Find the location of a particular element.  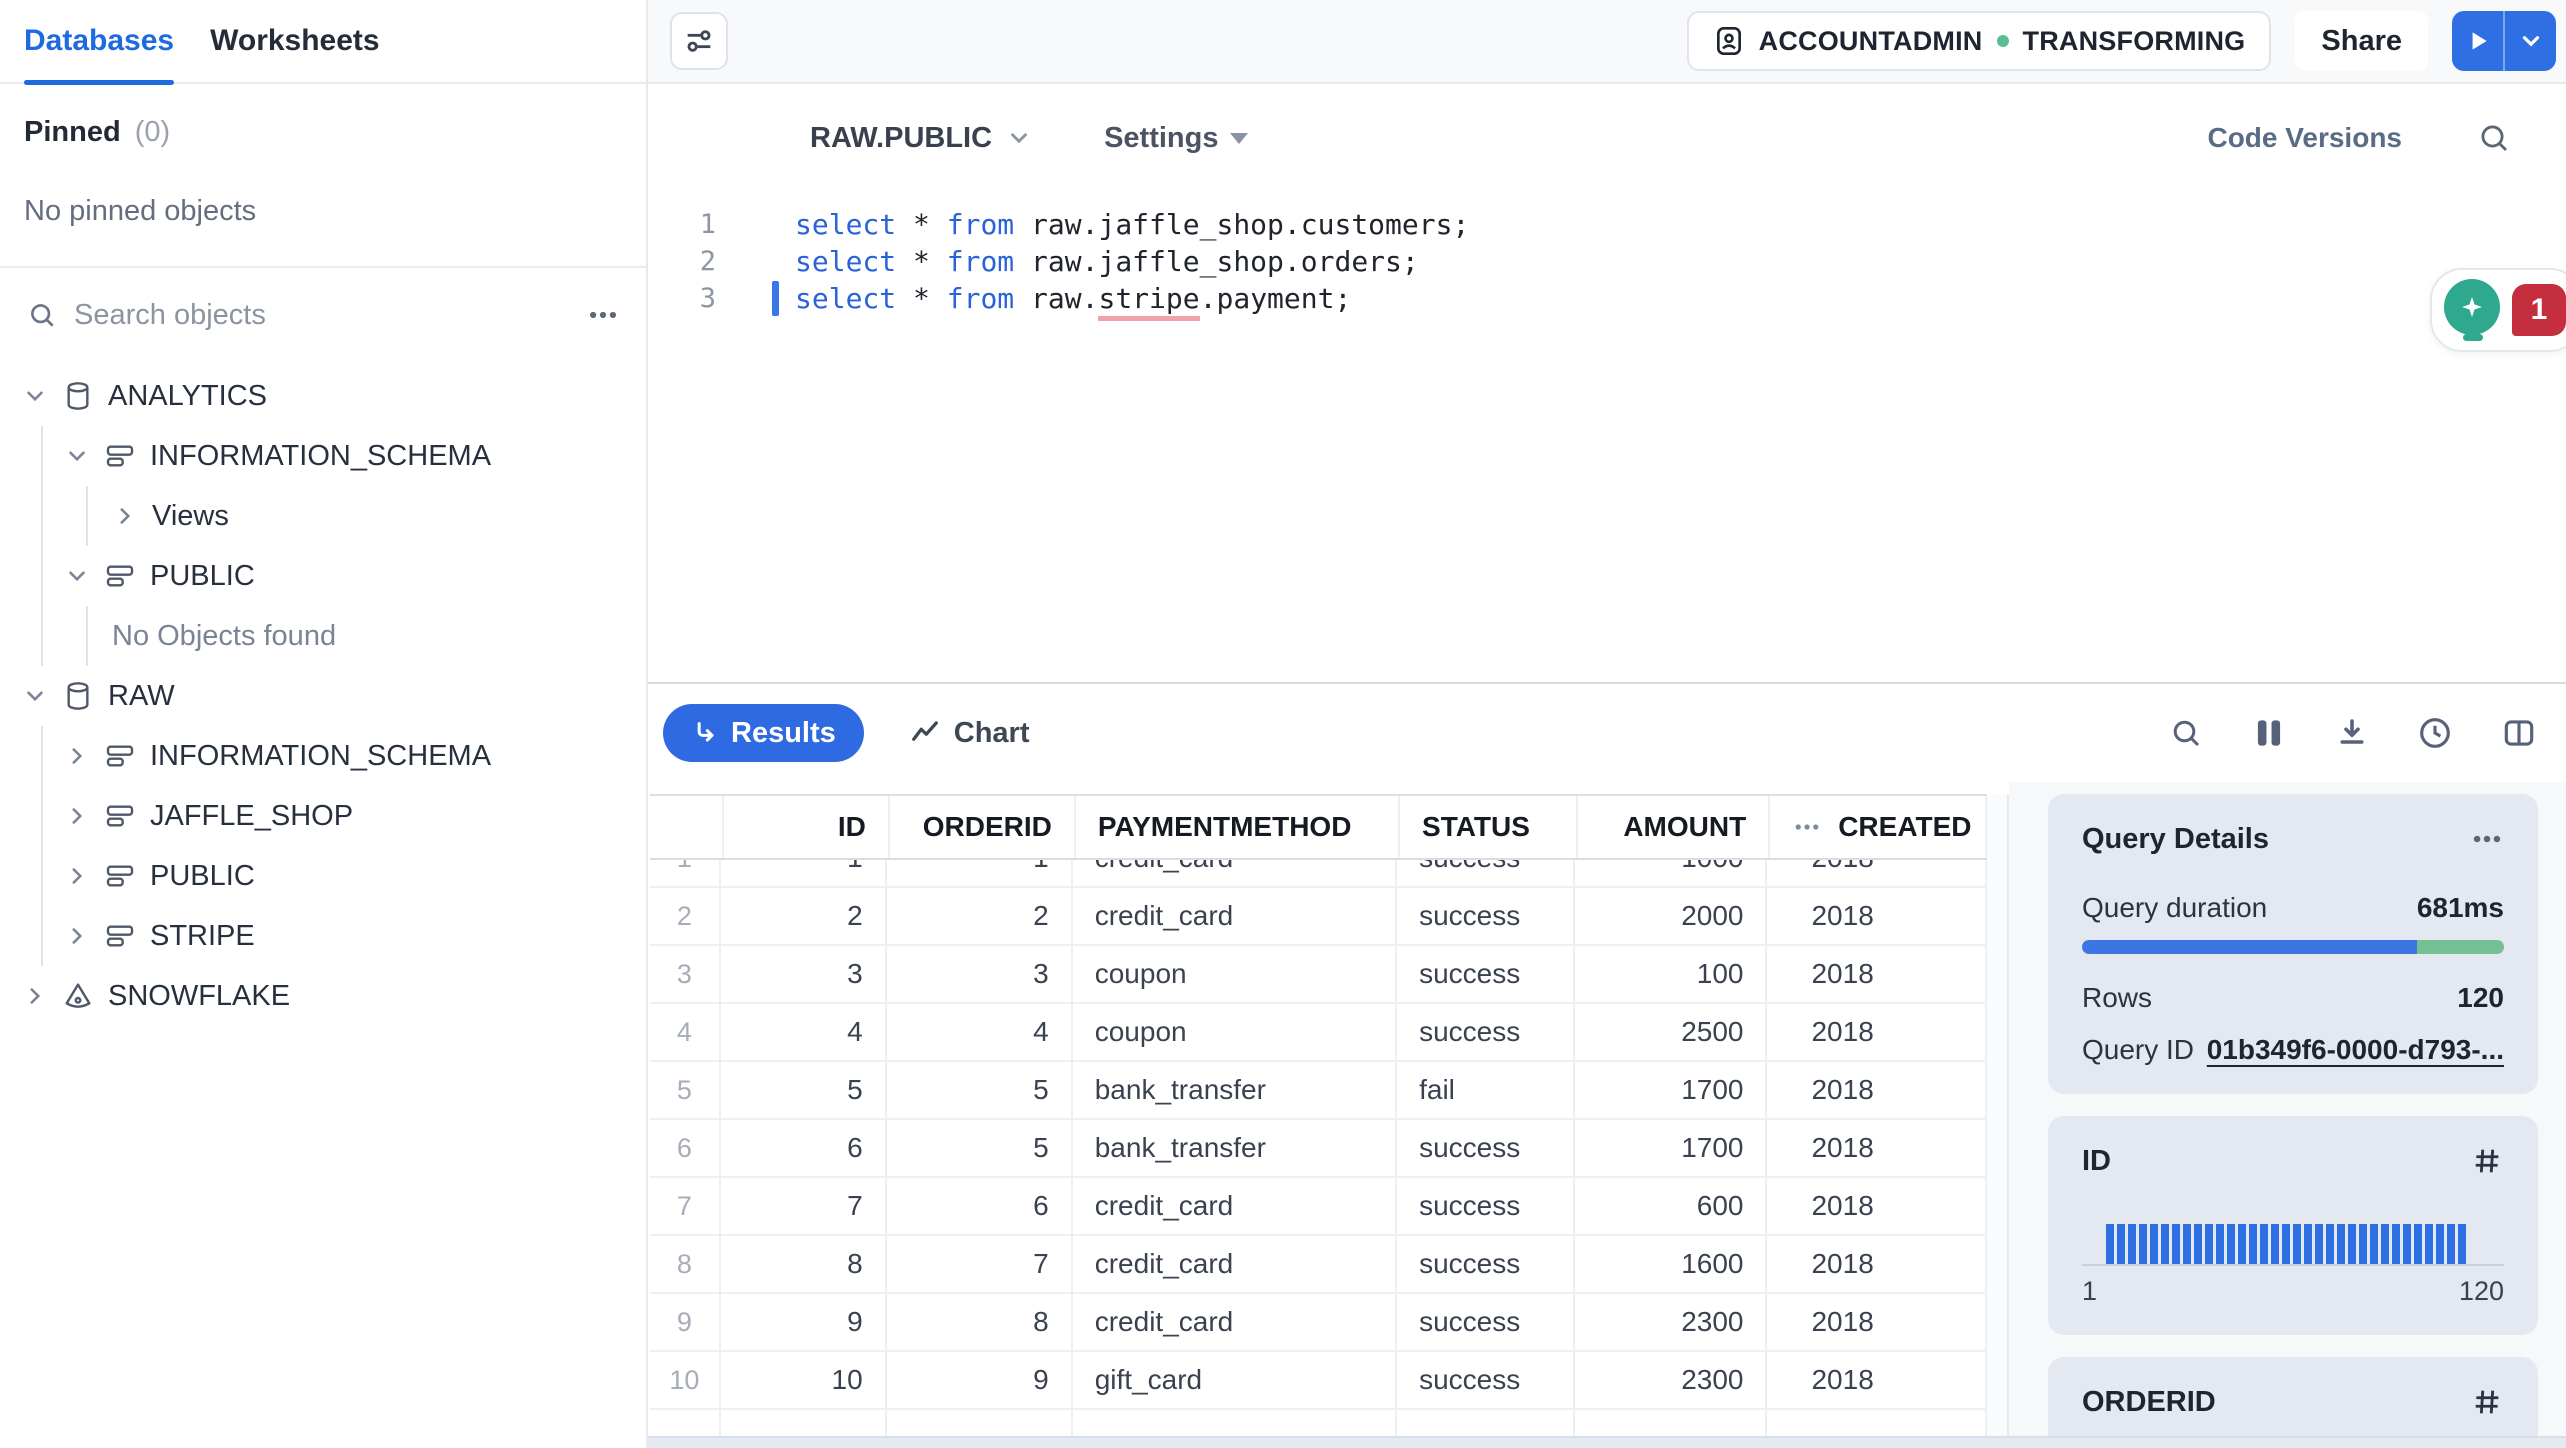

table-cell: 1000 is located at coordinates (1671, 873).